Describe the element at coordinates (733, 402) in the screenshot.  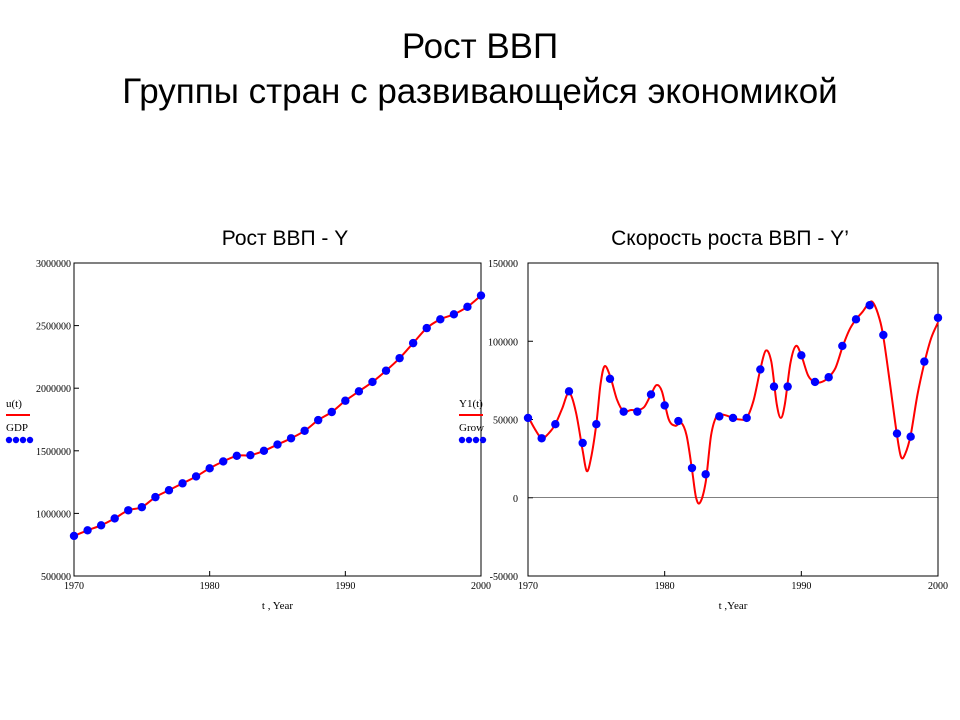
I see `chart-right-series-line` at that location.